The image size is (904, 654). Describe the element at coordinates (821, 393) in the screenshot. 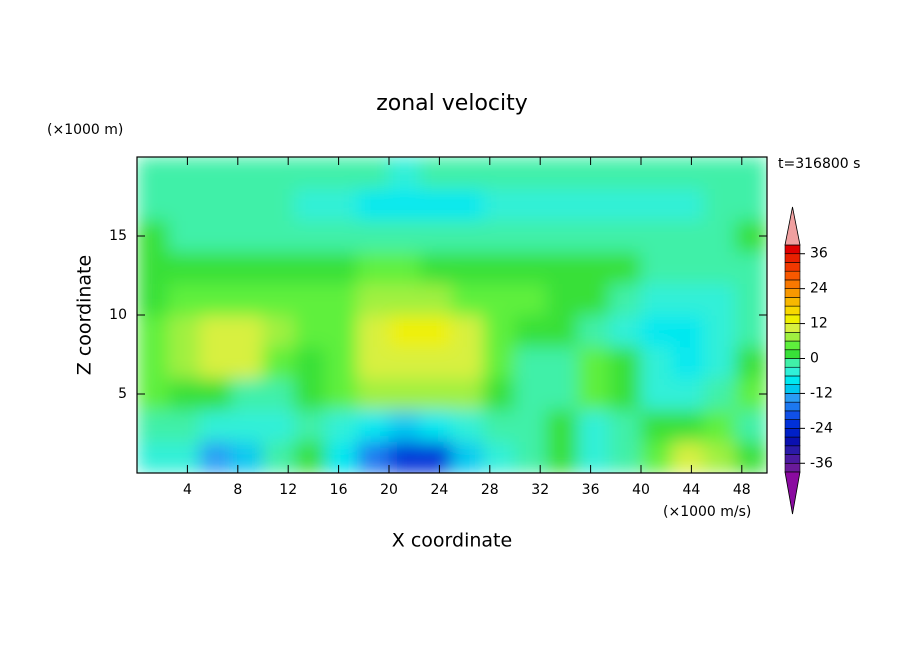

I see `colorbar-tick-label: -12` at that location.